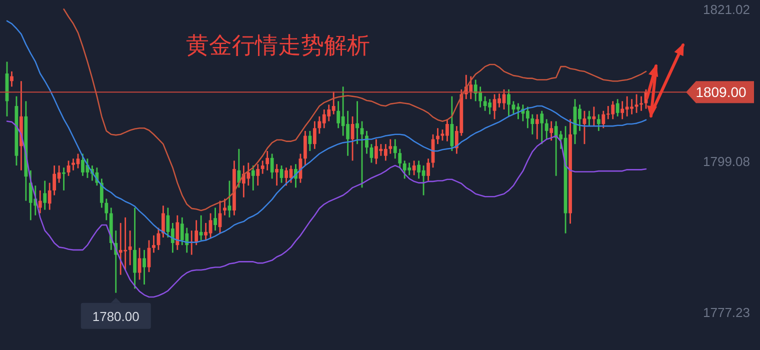 The image size is (760, 350). I want to click on annotation: 1780.00, so click(116, 316).